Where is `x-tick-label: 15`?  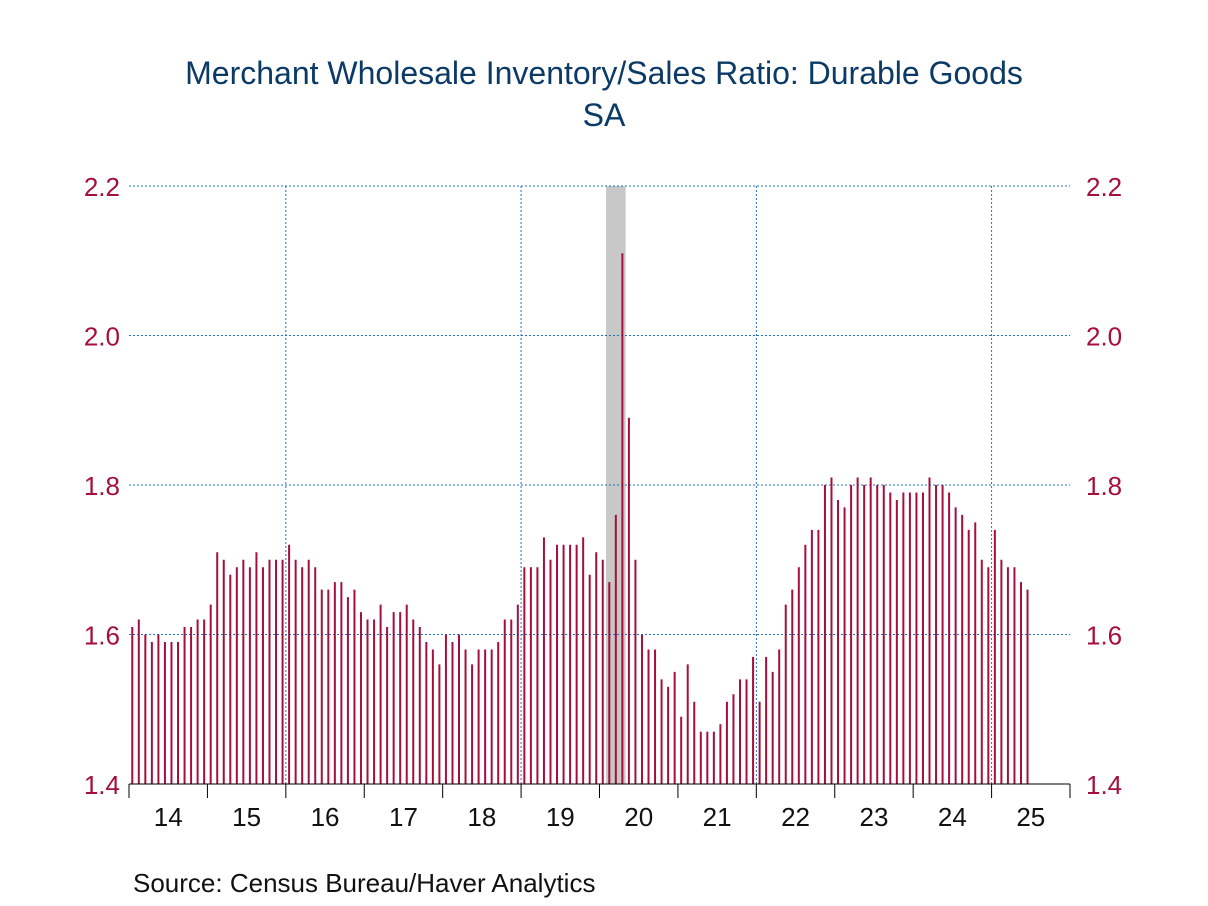
x-tick-label: 15 is located at coordinates (246, 817).